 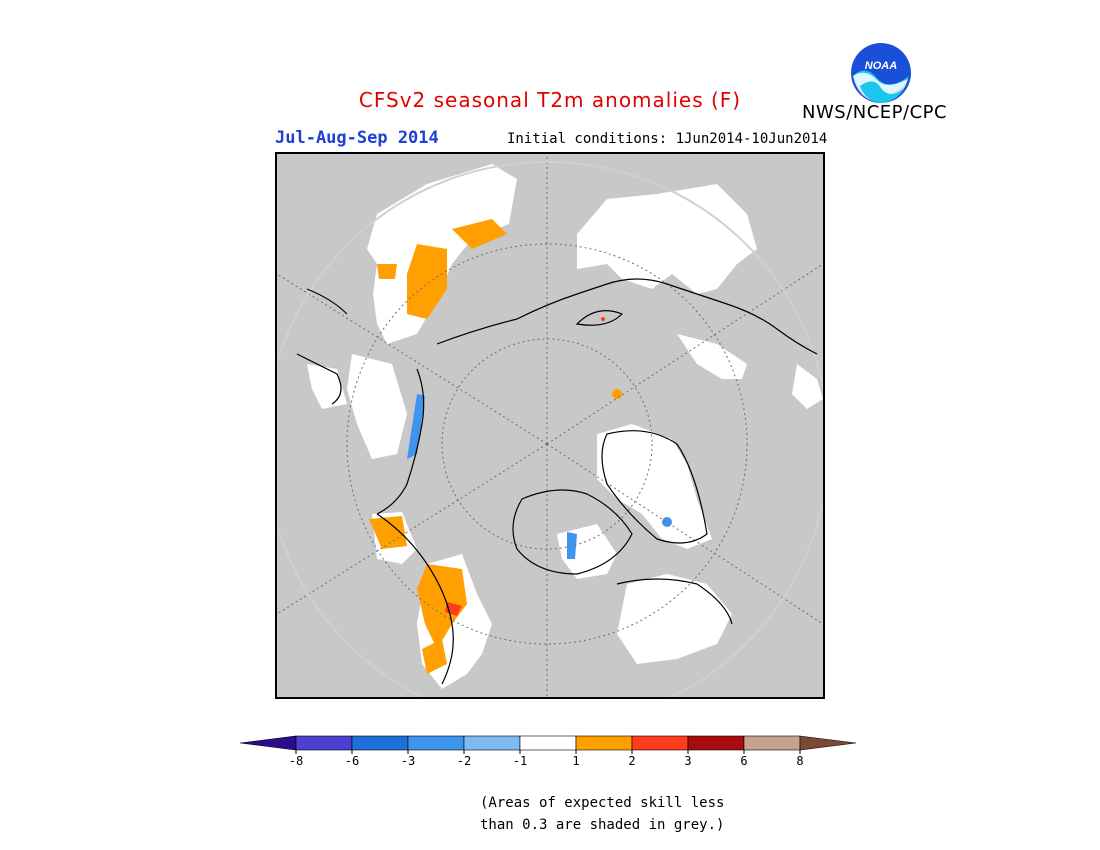 I want to click on agency-label: NWS/NCEP/CPC, so click(x=875, y=112).